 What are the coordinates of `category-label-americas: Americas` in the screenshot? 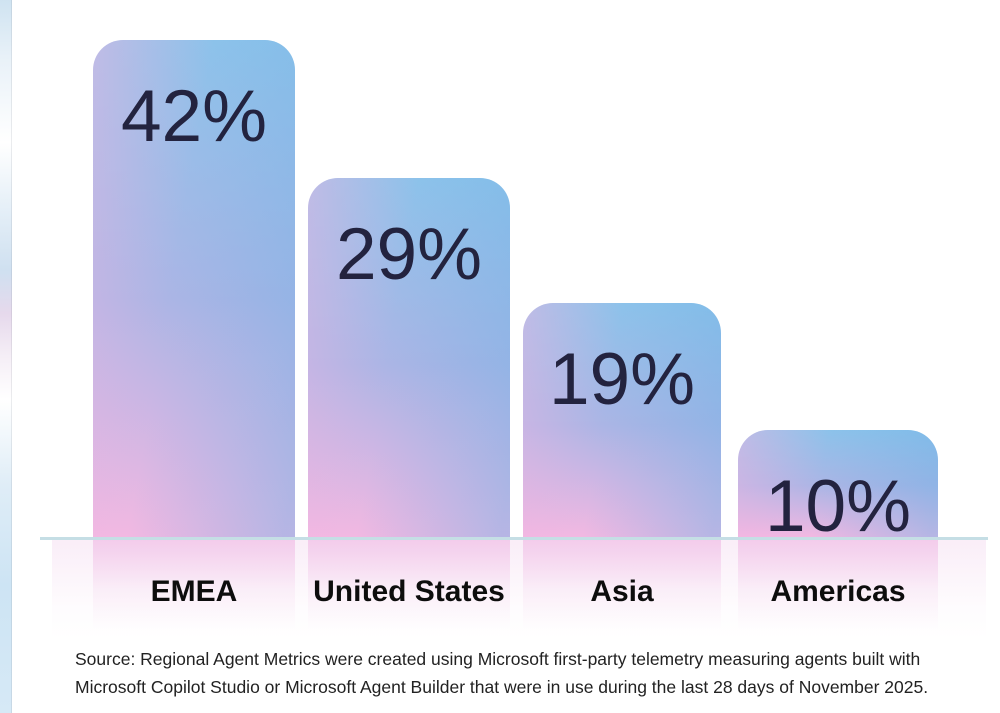 It's located at (838, 591).